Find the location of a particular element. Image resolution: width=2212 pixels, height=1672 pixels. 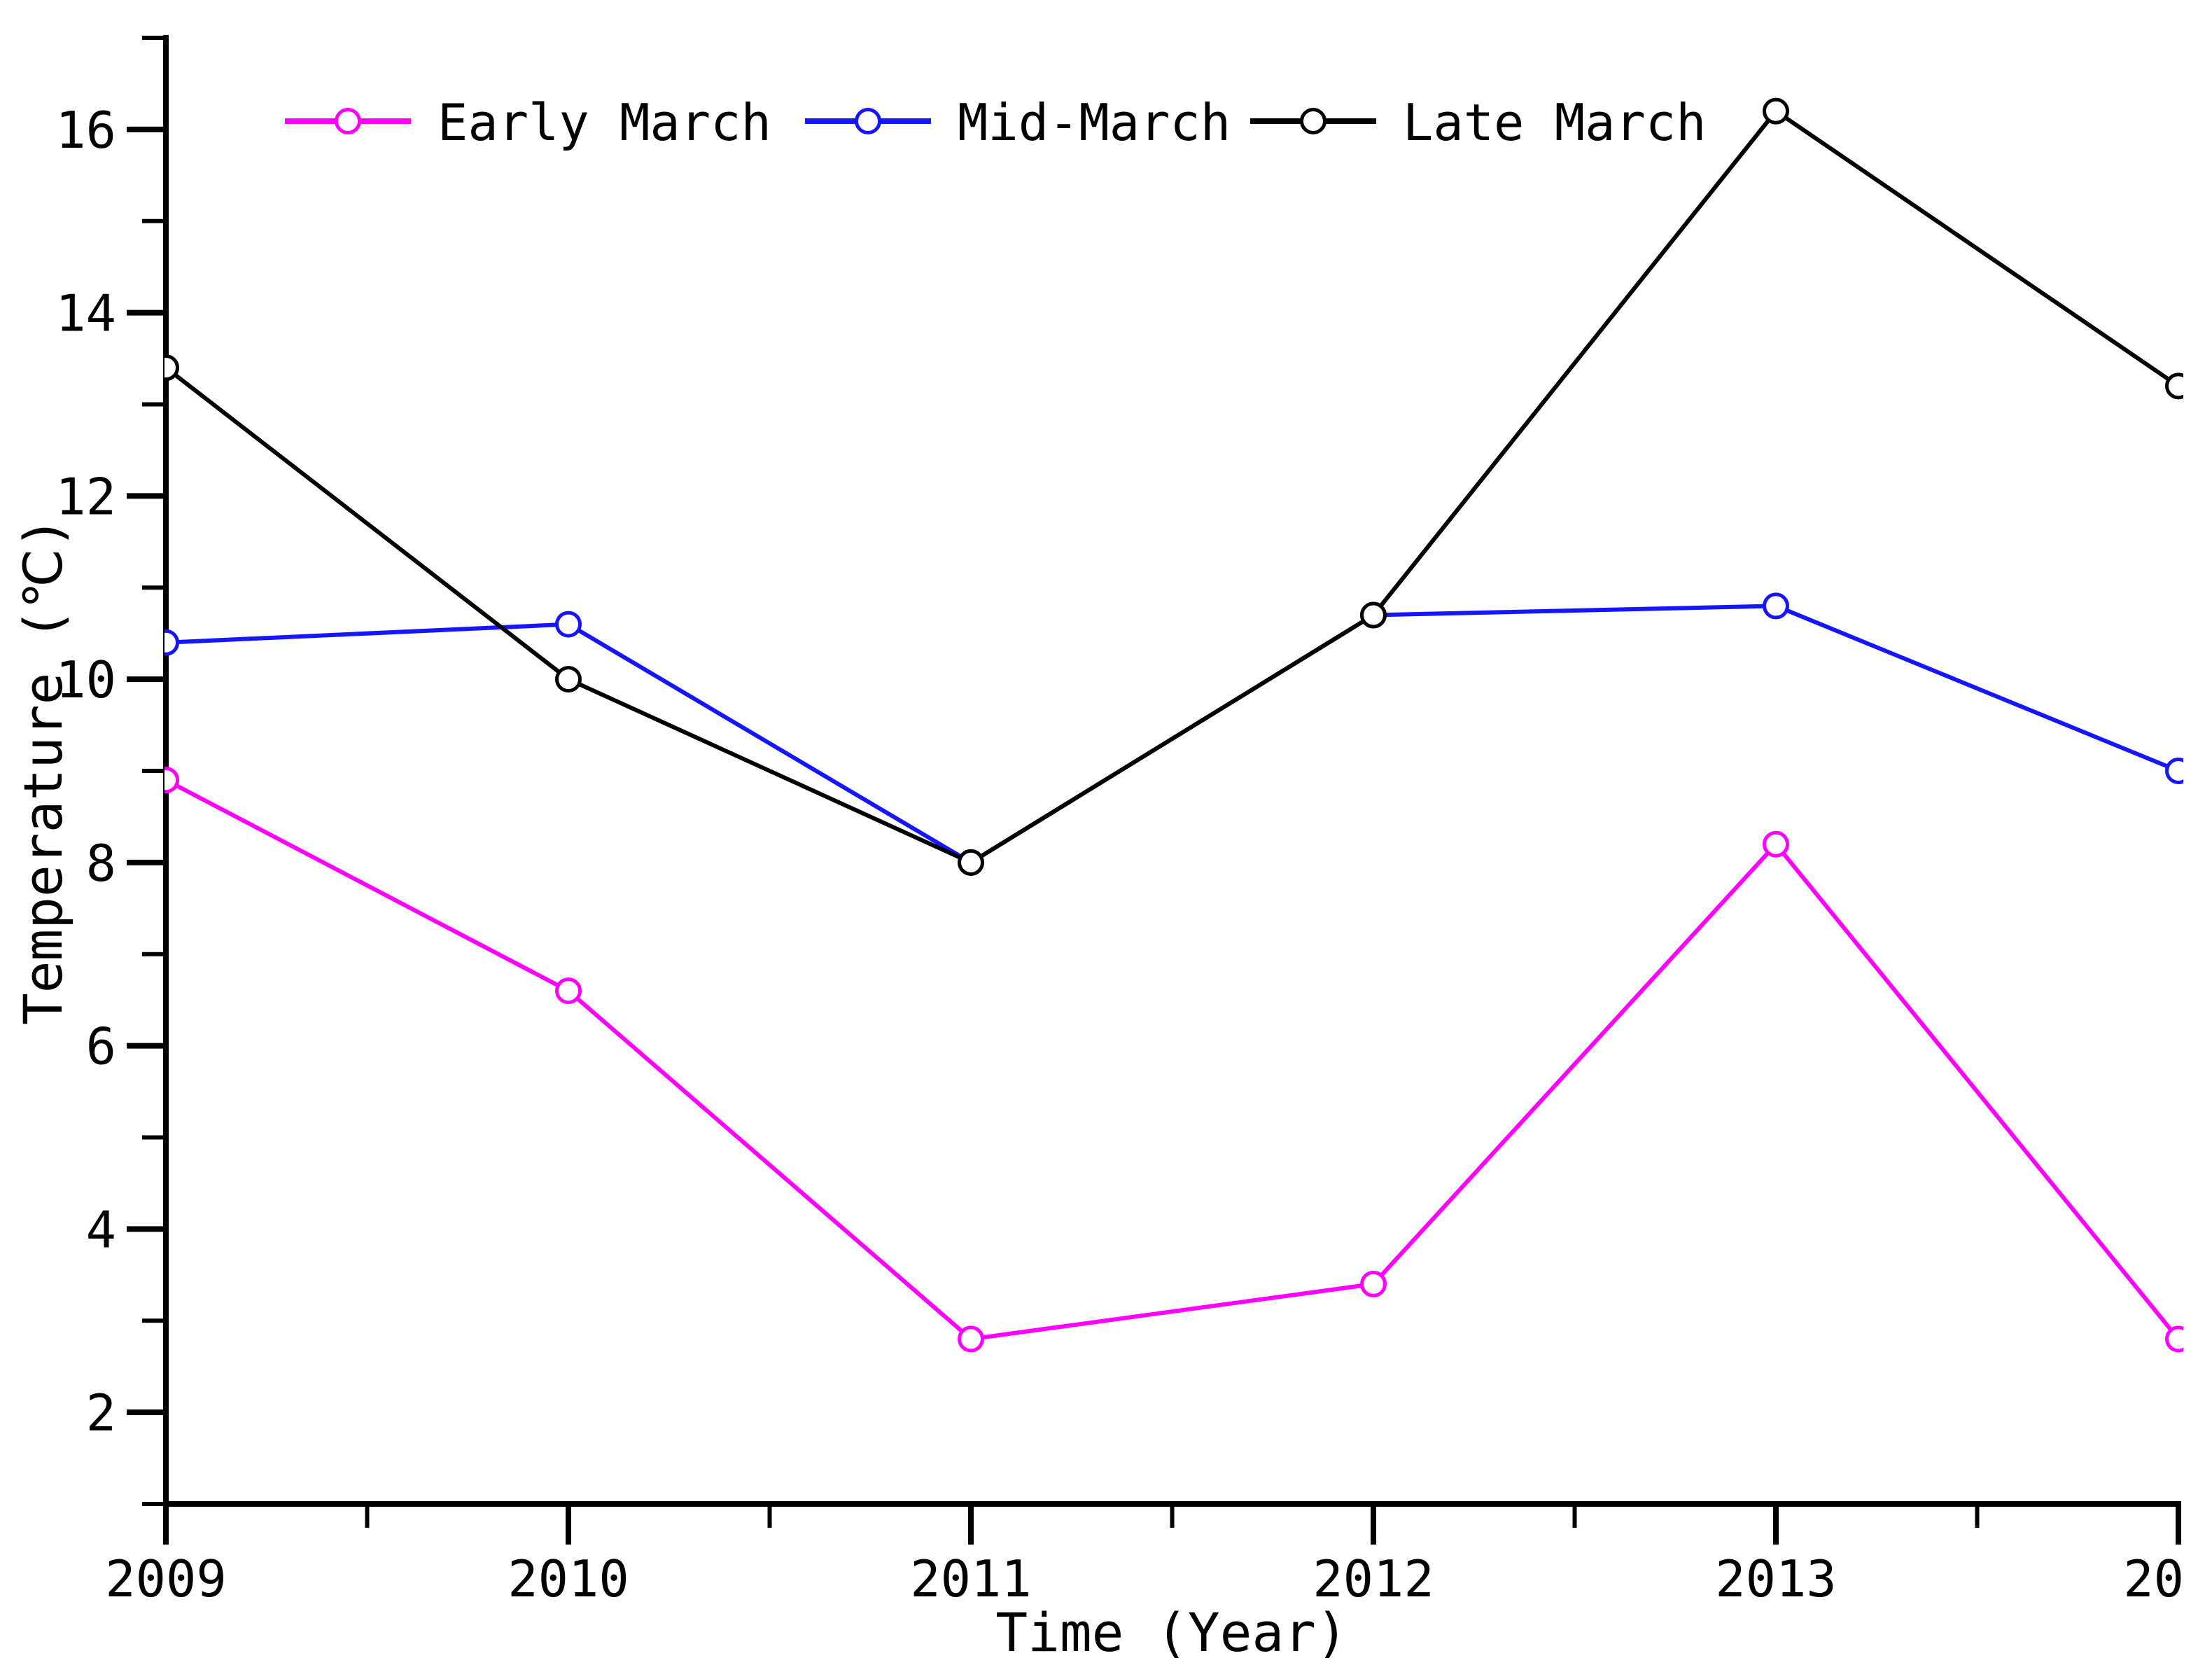

legend-item-early-march: Early March is located at coordinates (528, 122).